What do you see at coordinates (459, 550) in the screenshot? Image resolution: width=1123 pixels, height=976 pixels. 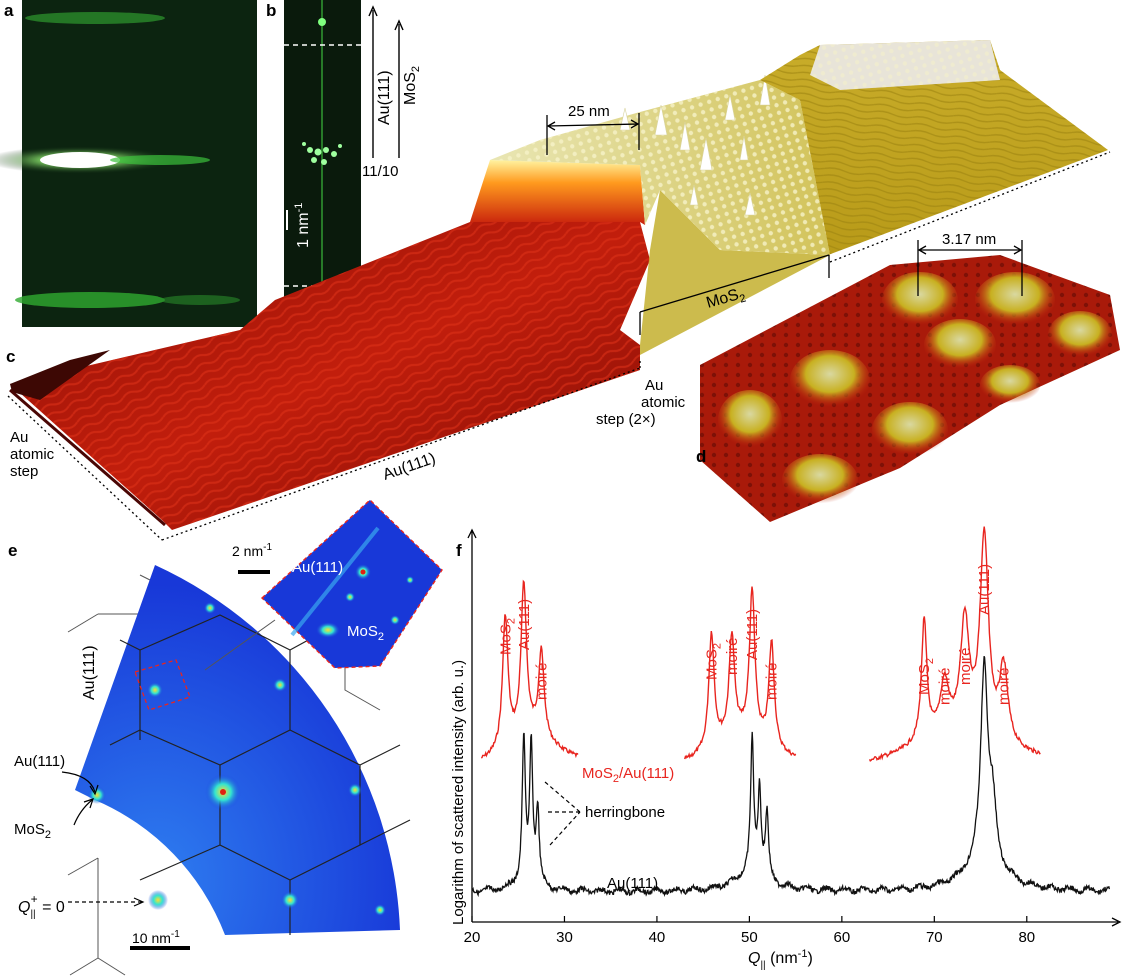 I see `panel-label-f: f` at bounding box center [459, 550].